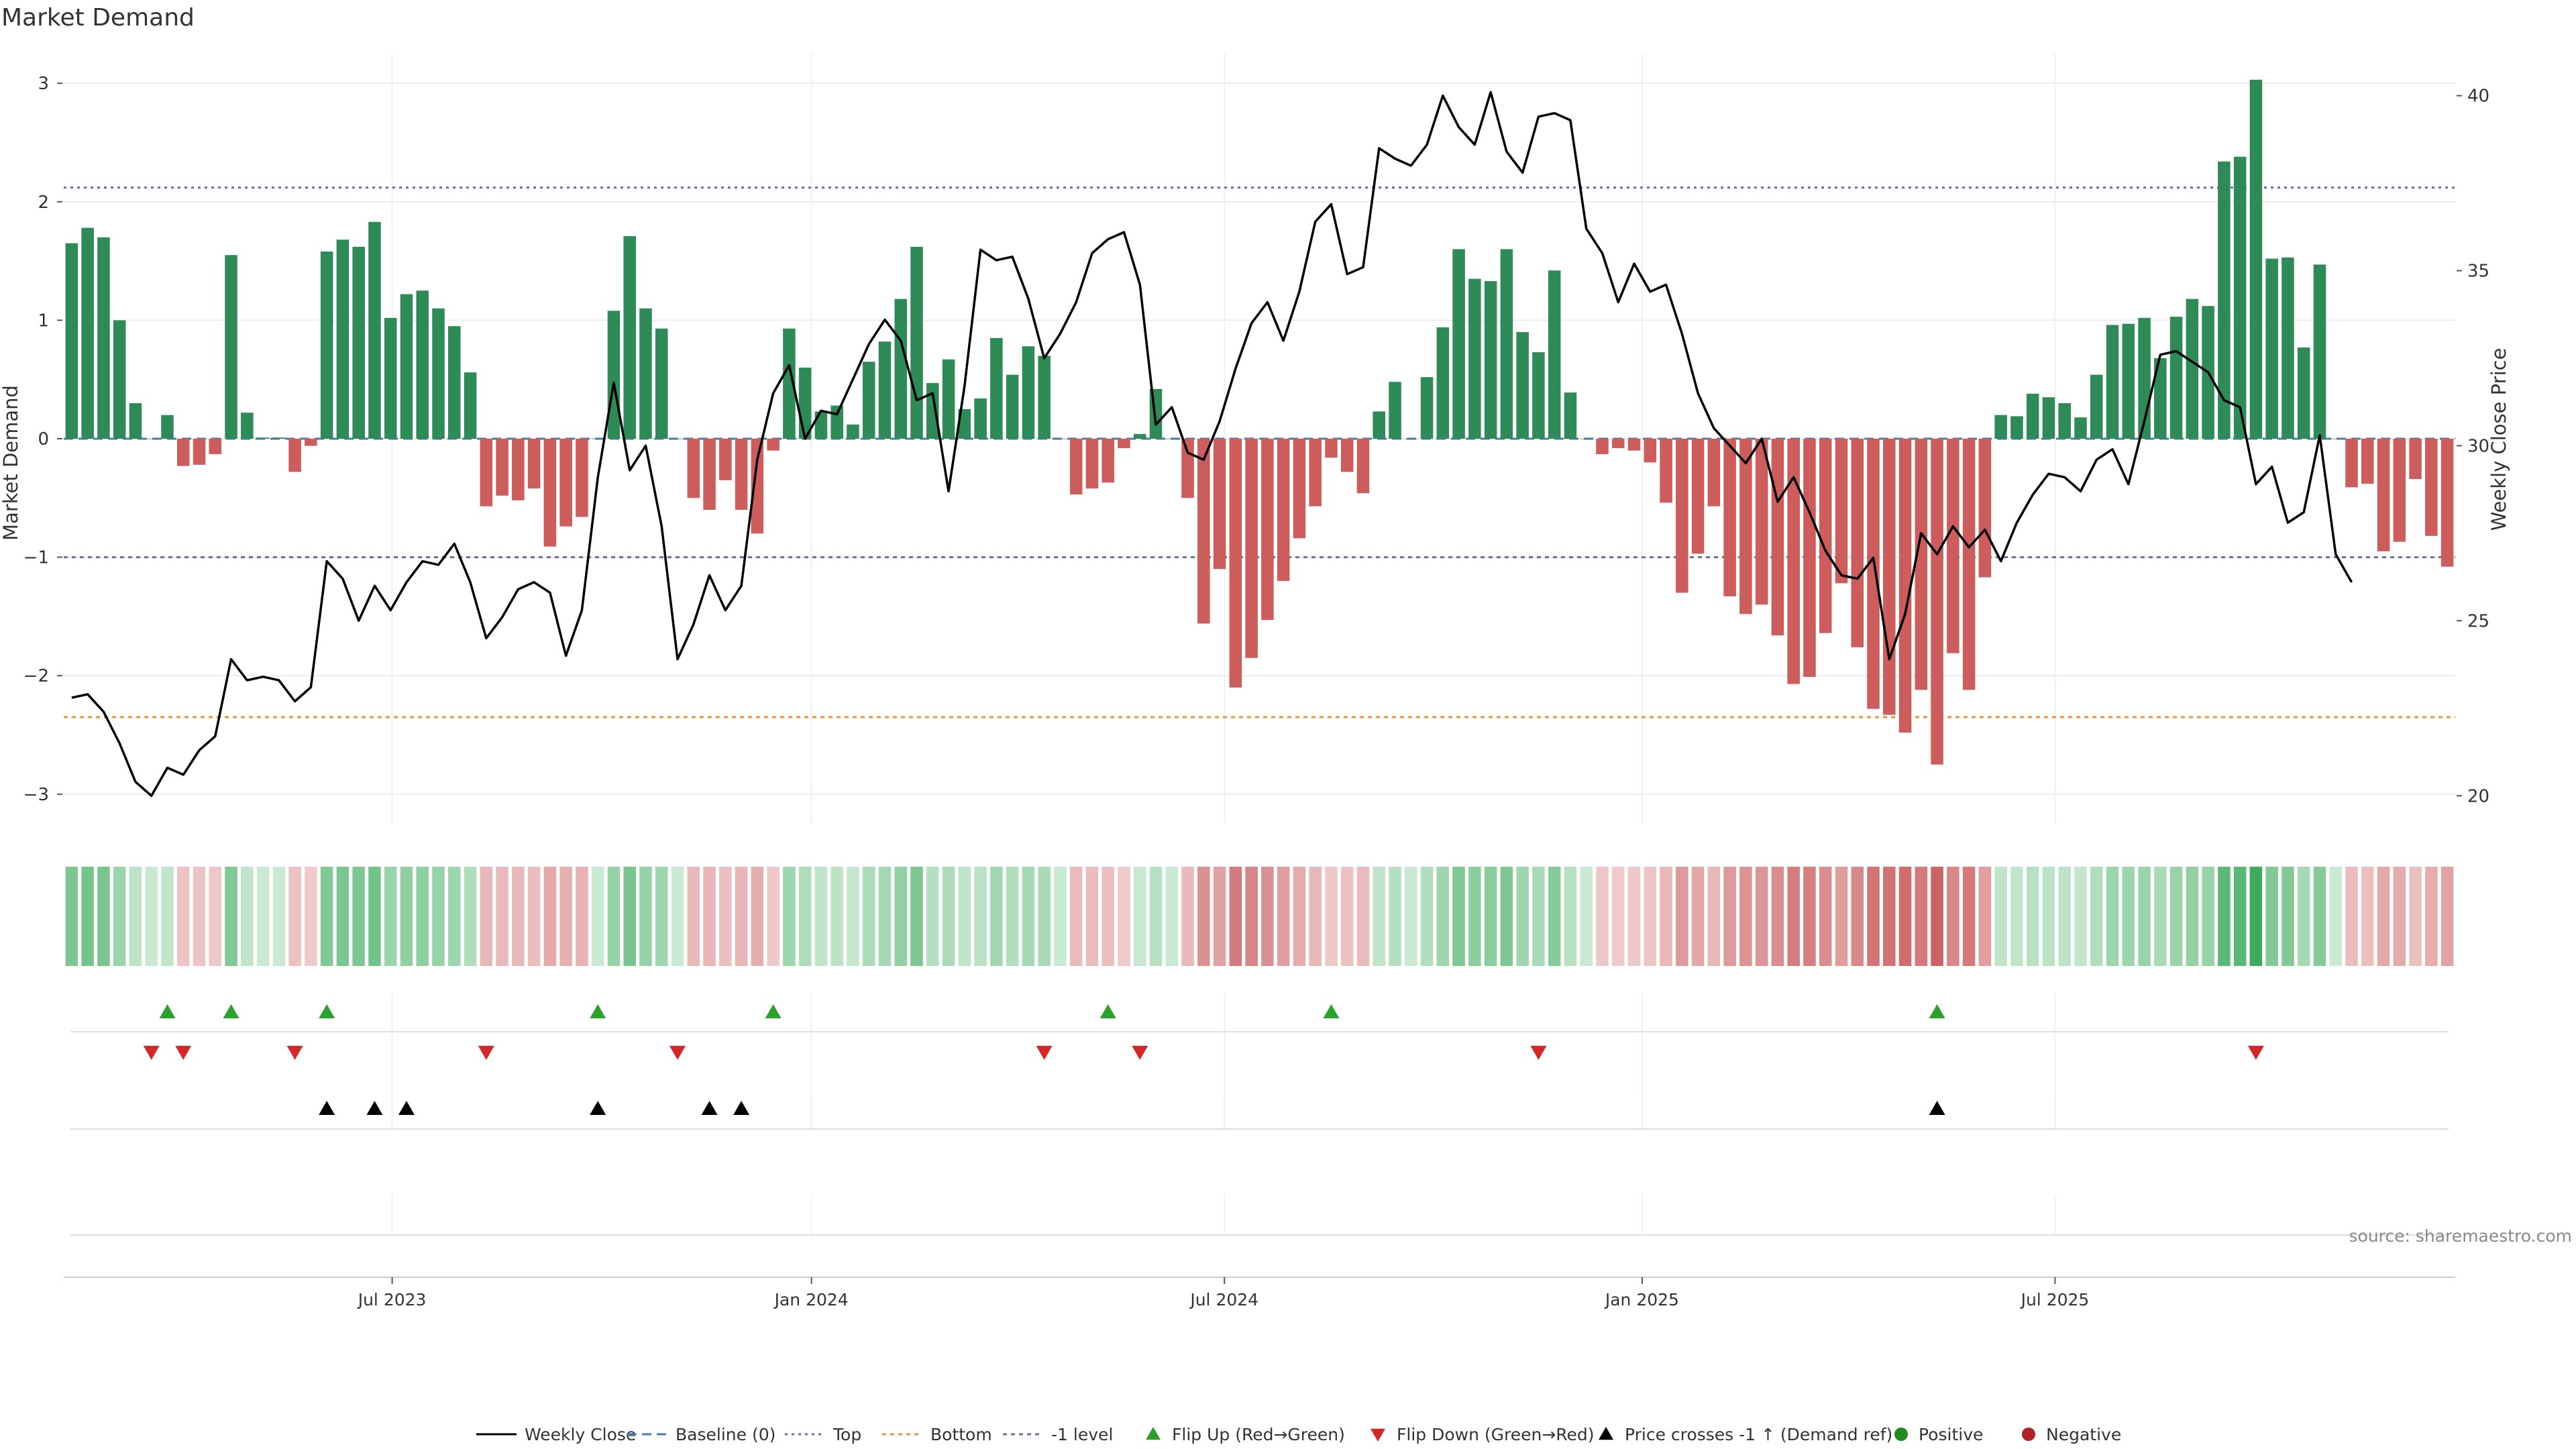  Describe the element at coordinates (2478, 796) in the screenshot. I see `y-tick-label-right: 20` at that location.